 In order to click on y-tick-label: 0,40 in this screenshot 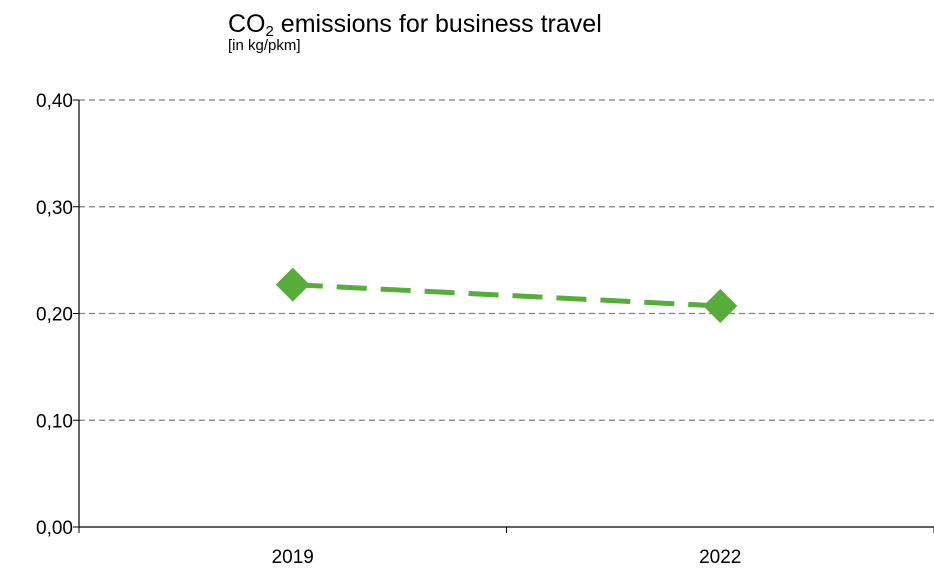, I will do `click(54, 101)`.